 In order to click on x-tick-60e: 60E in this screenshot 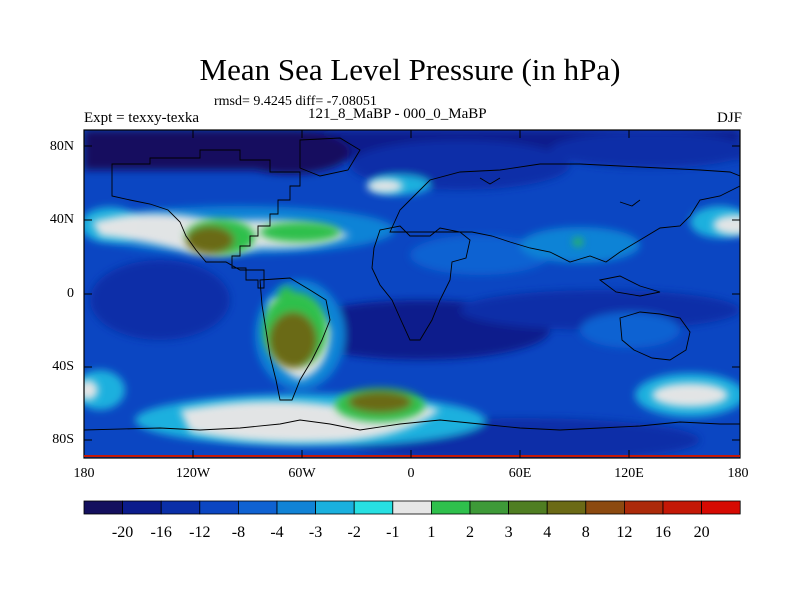, I will do `click(520, 473)`.